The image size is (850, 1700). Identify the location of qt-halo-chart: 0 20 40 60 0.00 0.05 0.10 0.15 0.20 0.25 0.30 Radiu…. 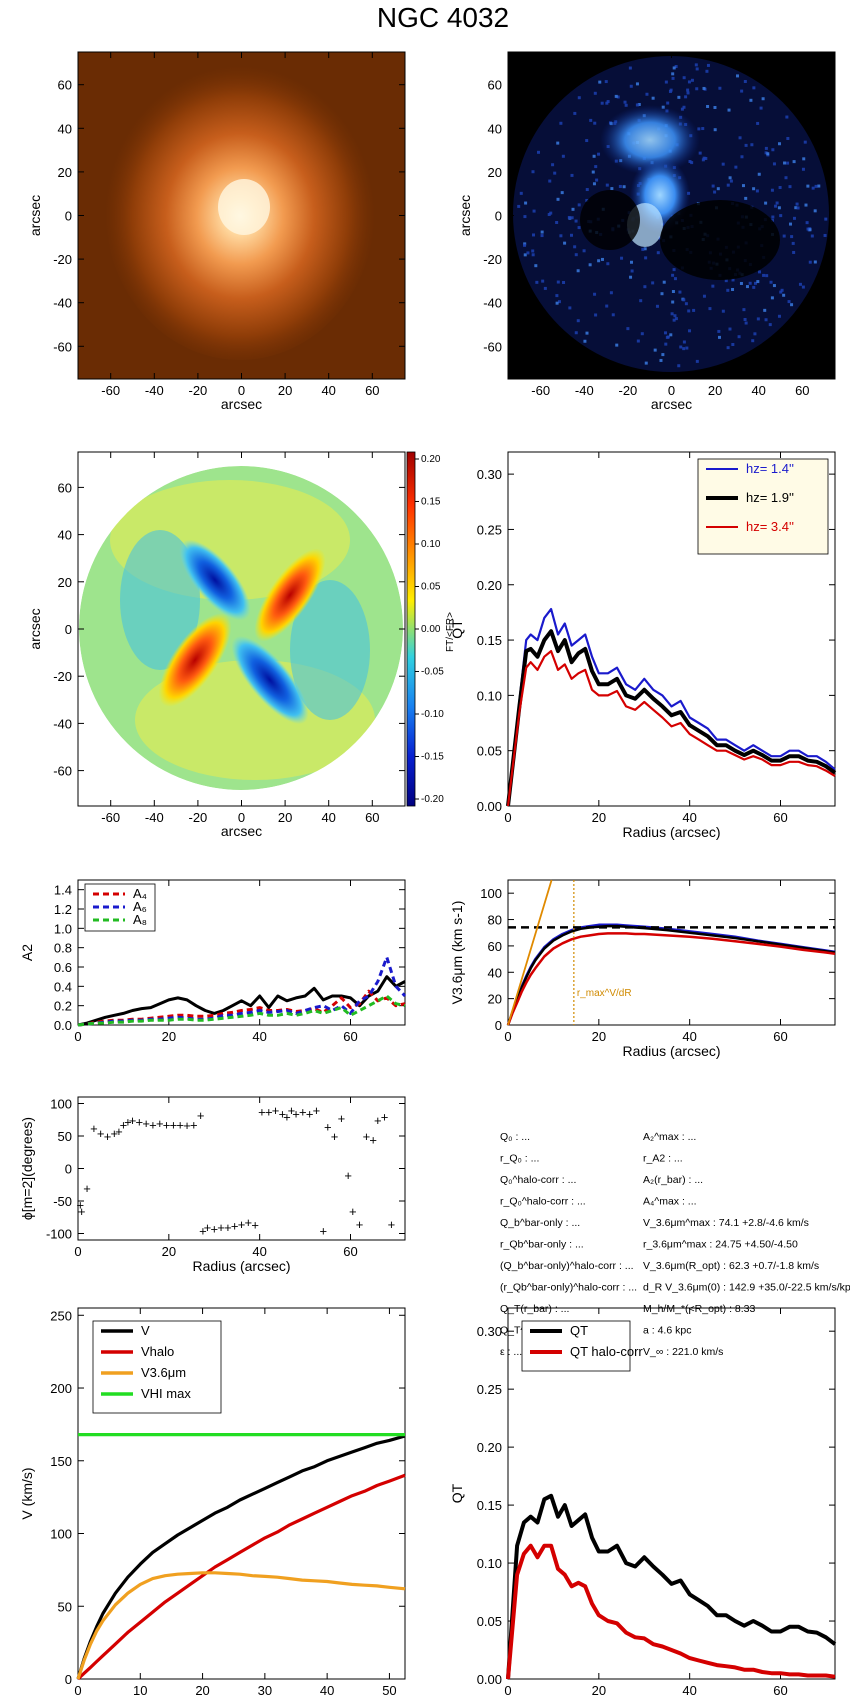
(643, 1503).